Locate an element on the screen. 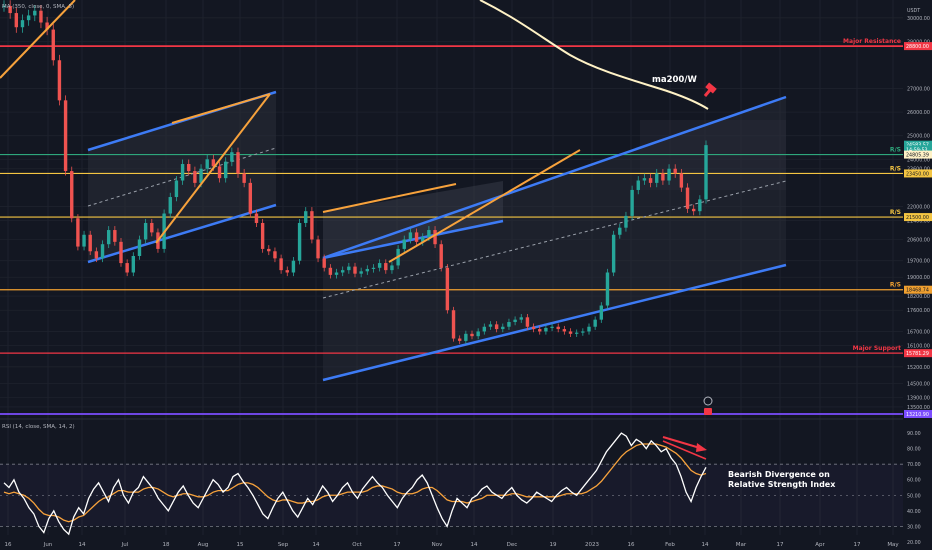  time-tick-label: 2023 is located at coordinates (592, 545).